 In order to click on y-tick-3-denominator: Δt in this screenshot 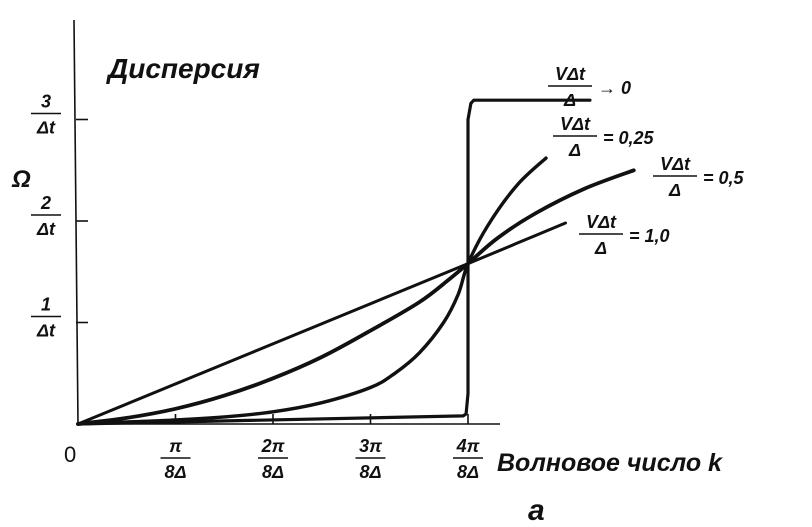, I will do `click(46, 128)`.